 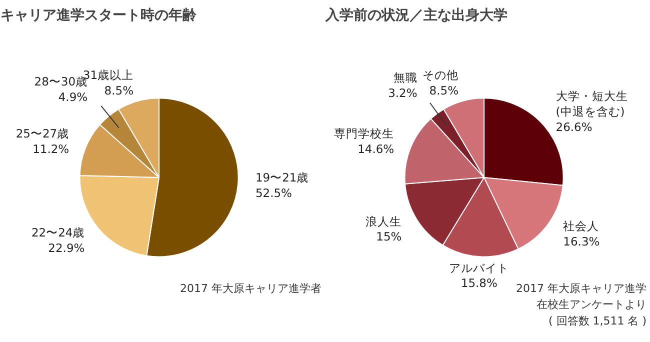 What do you see at coordinates (282, 177) in the screenshot?
I see `slice-label: 19〜21歳` at bounding box center [282, 177].